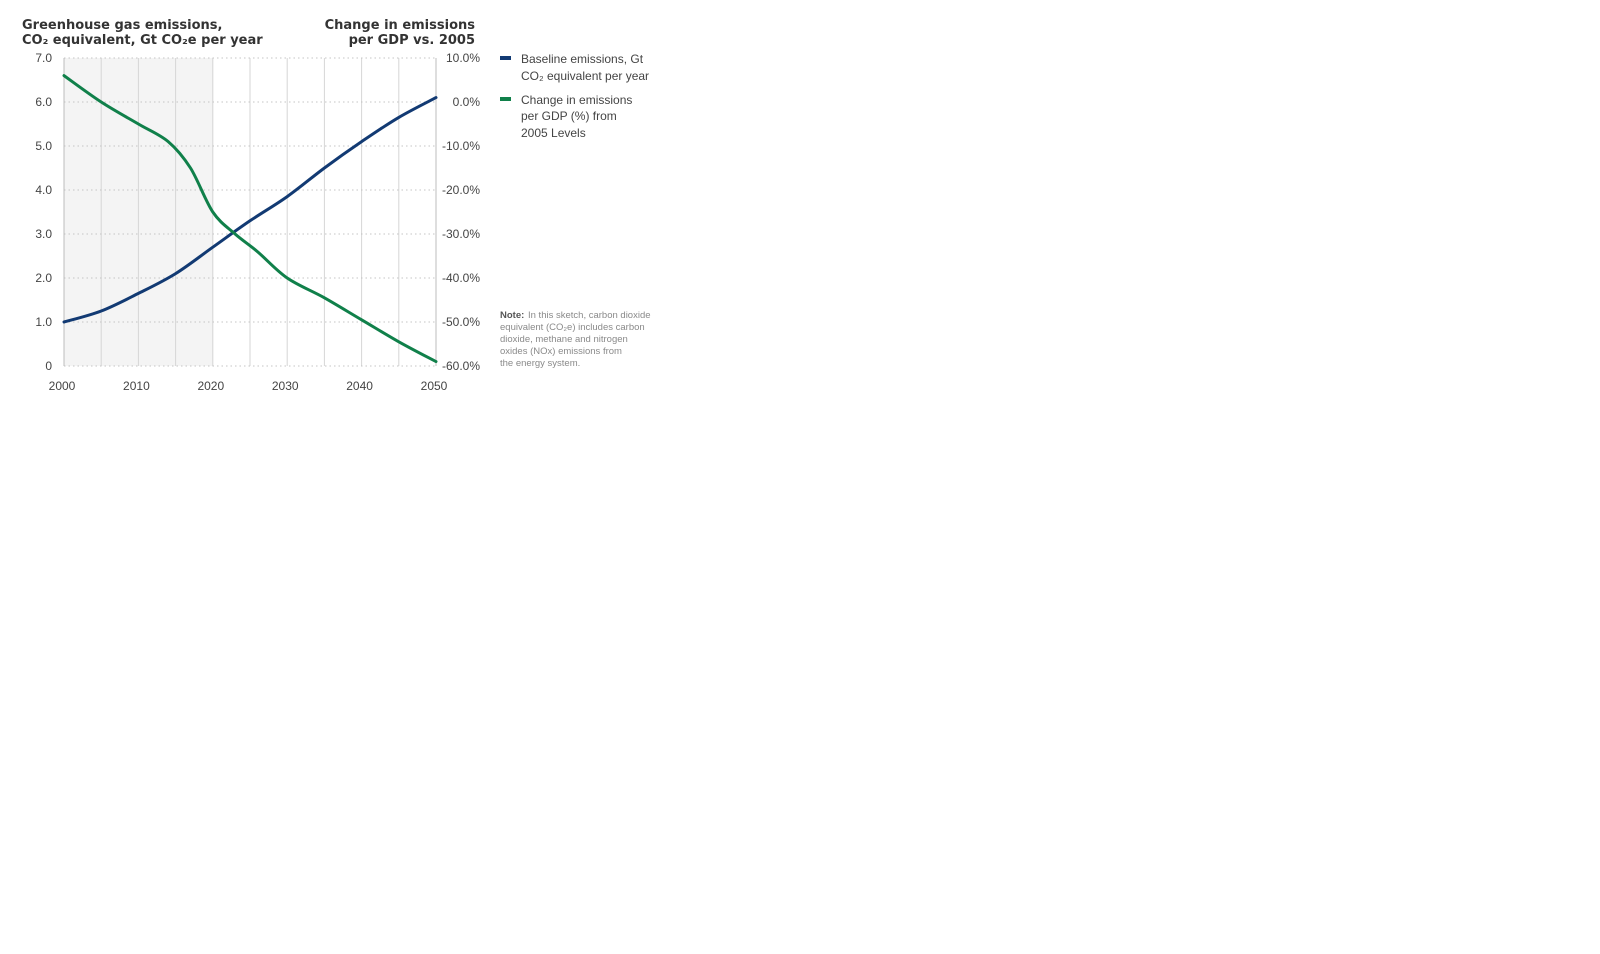 The width and height of the screenshot is (1600, 954). Describe the element at coordinates (43, 190) in the screenshot. I see `left-tick-label: 4.0` at that location.